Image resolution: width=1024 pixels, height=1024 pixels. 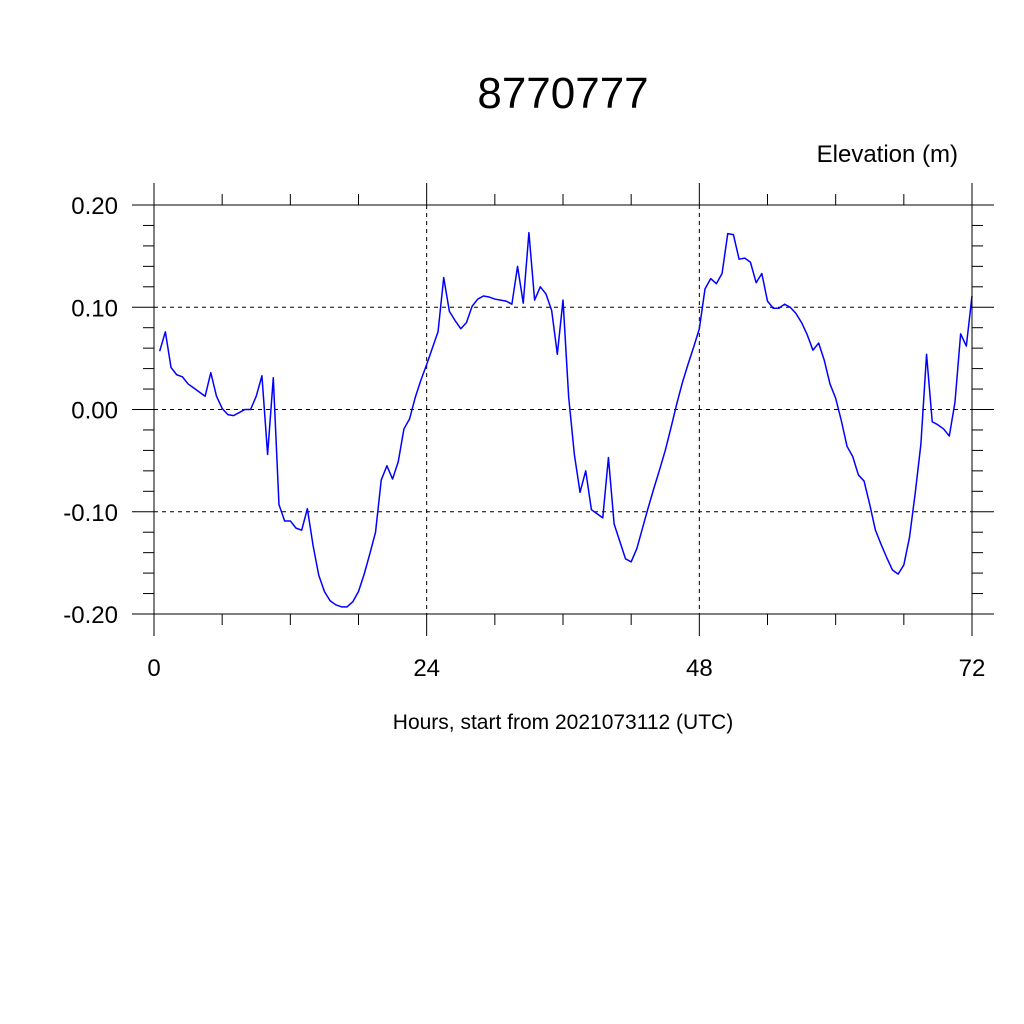 I want to click on y-tick-label: 0.20, so click(x=94, y=206).